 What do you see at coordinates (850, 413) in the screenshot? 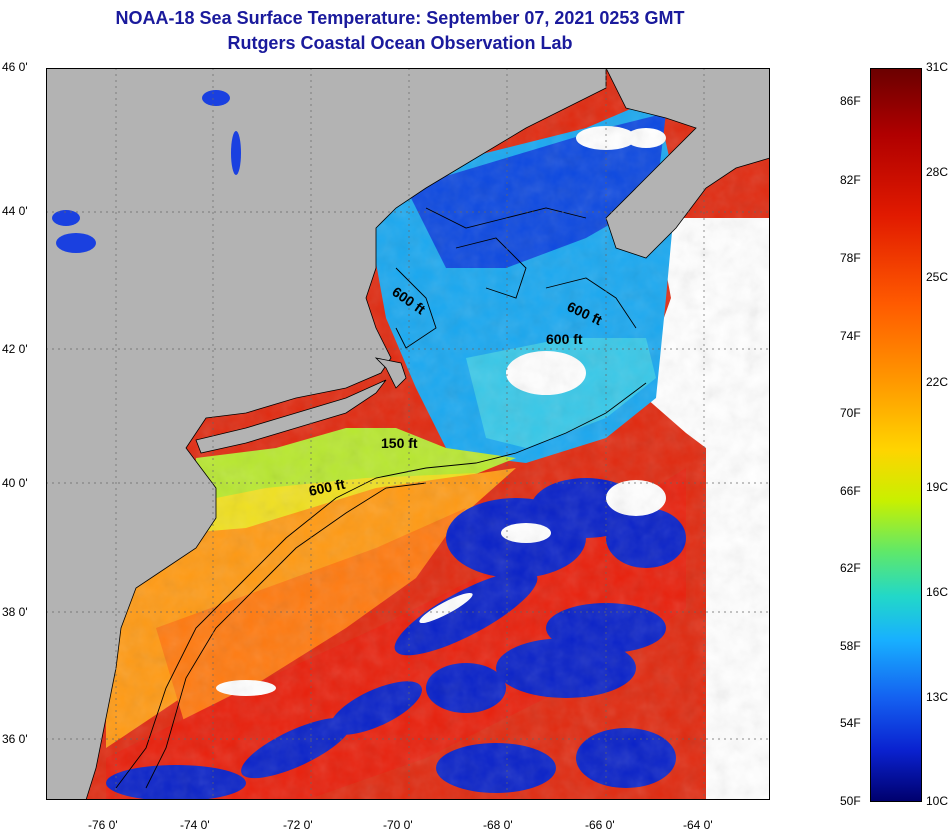
I see `colorbar-f-70: 70F` at bounding box center [850, 413].